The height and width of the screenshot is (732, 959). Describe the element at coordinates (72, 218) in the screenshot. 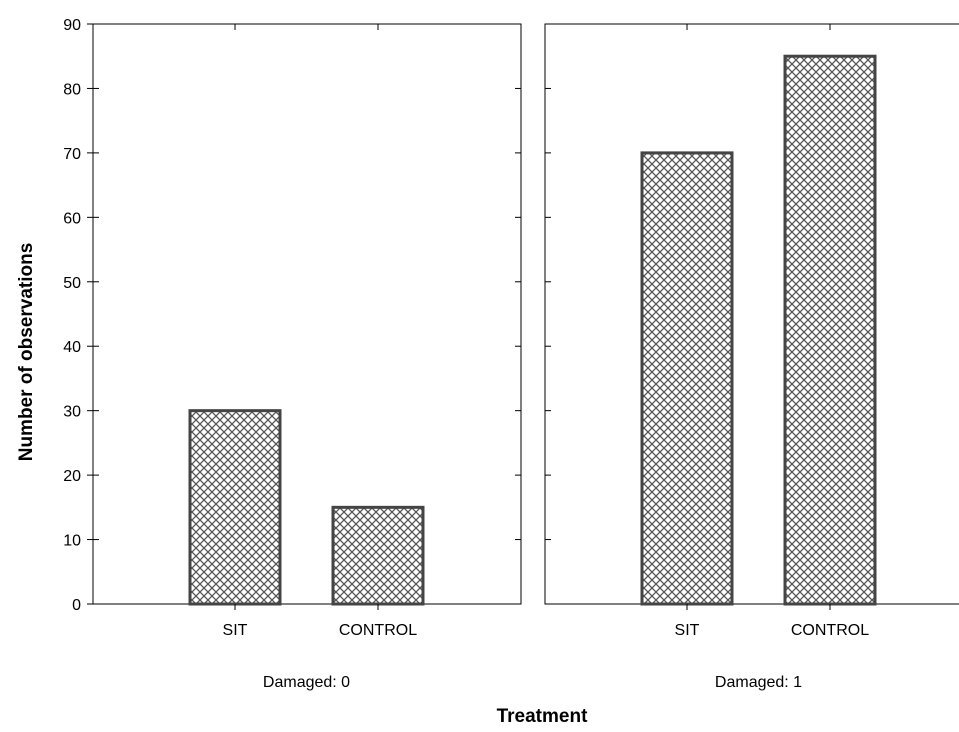

I see `y-tick-label: 60` at that location.